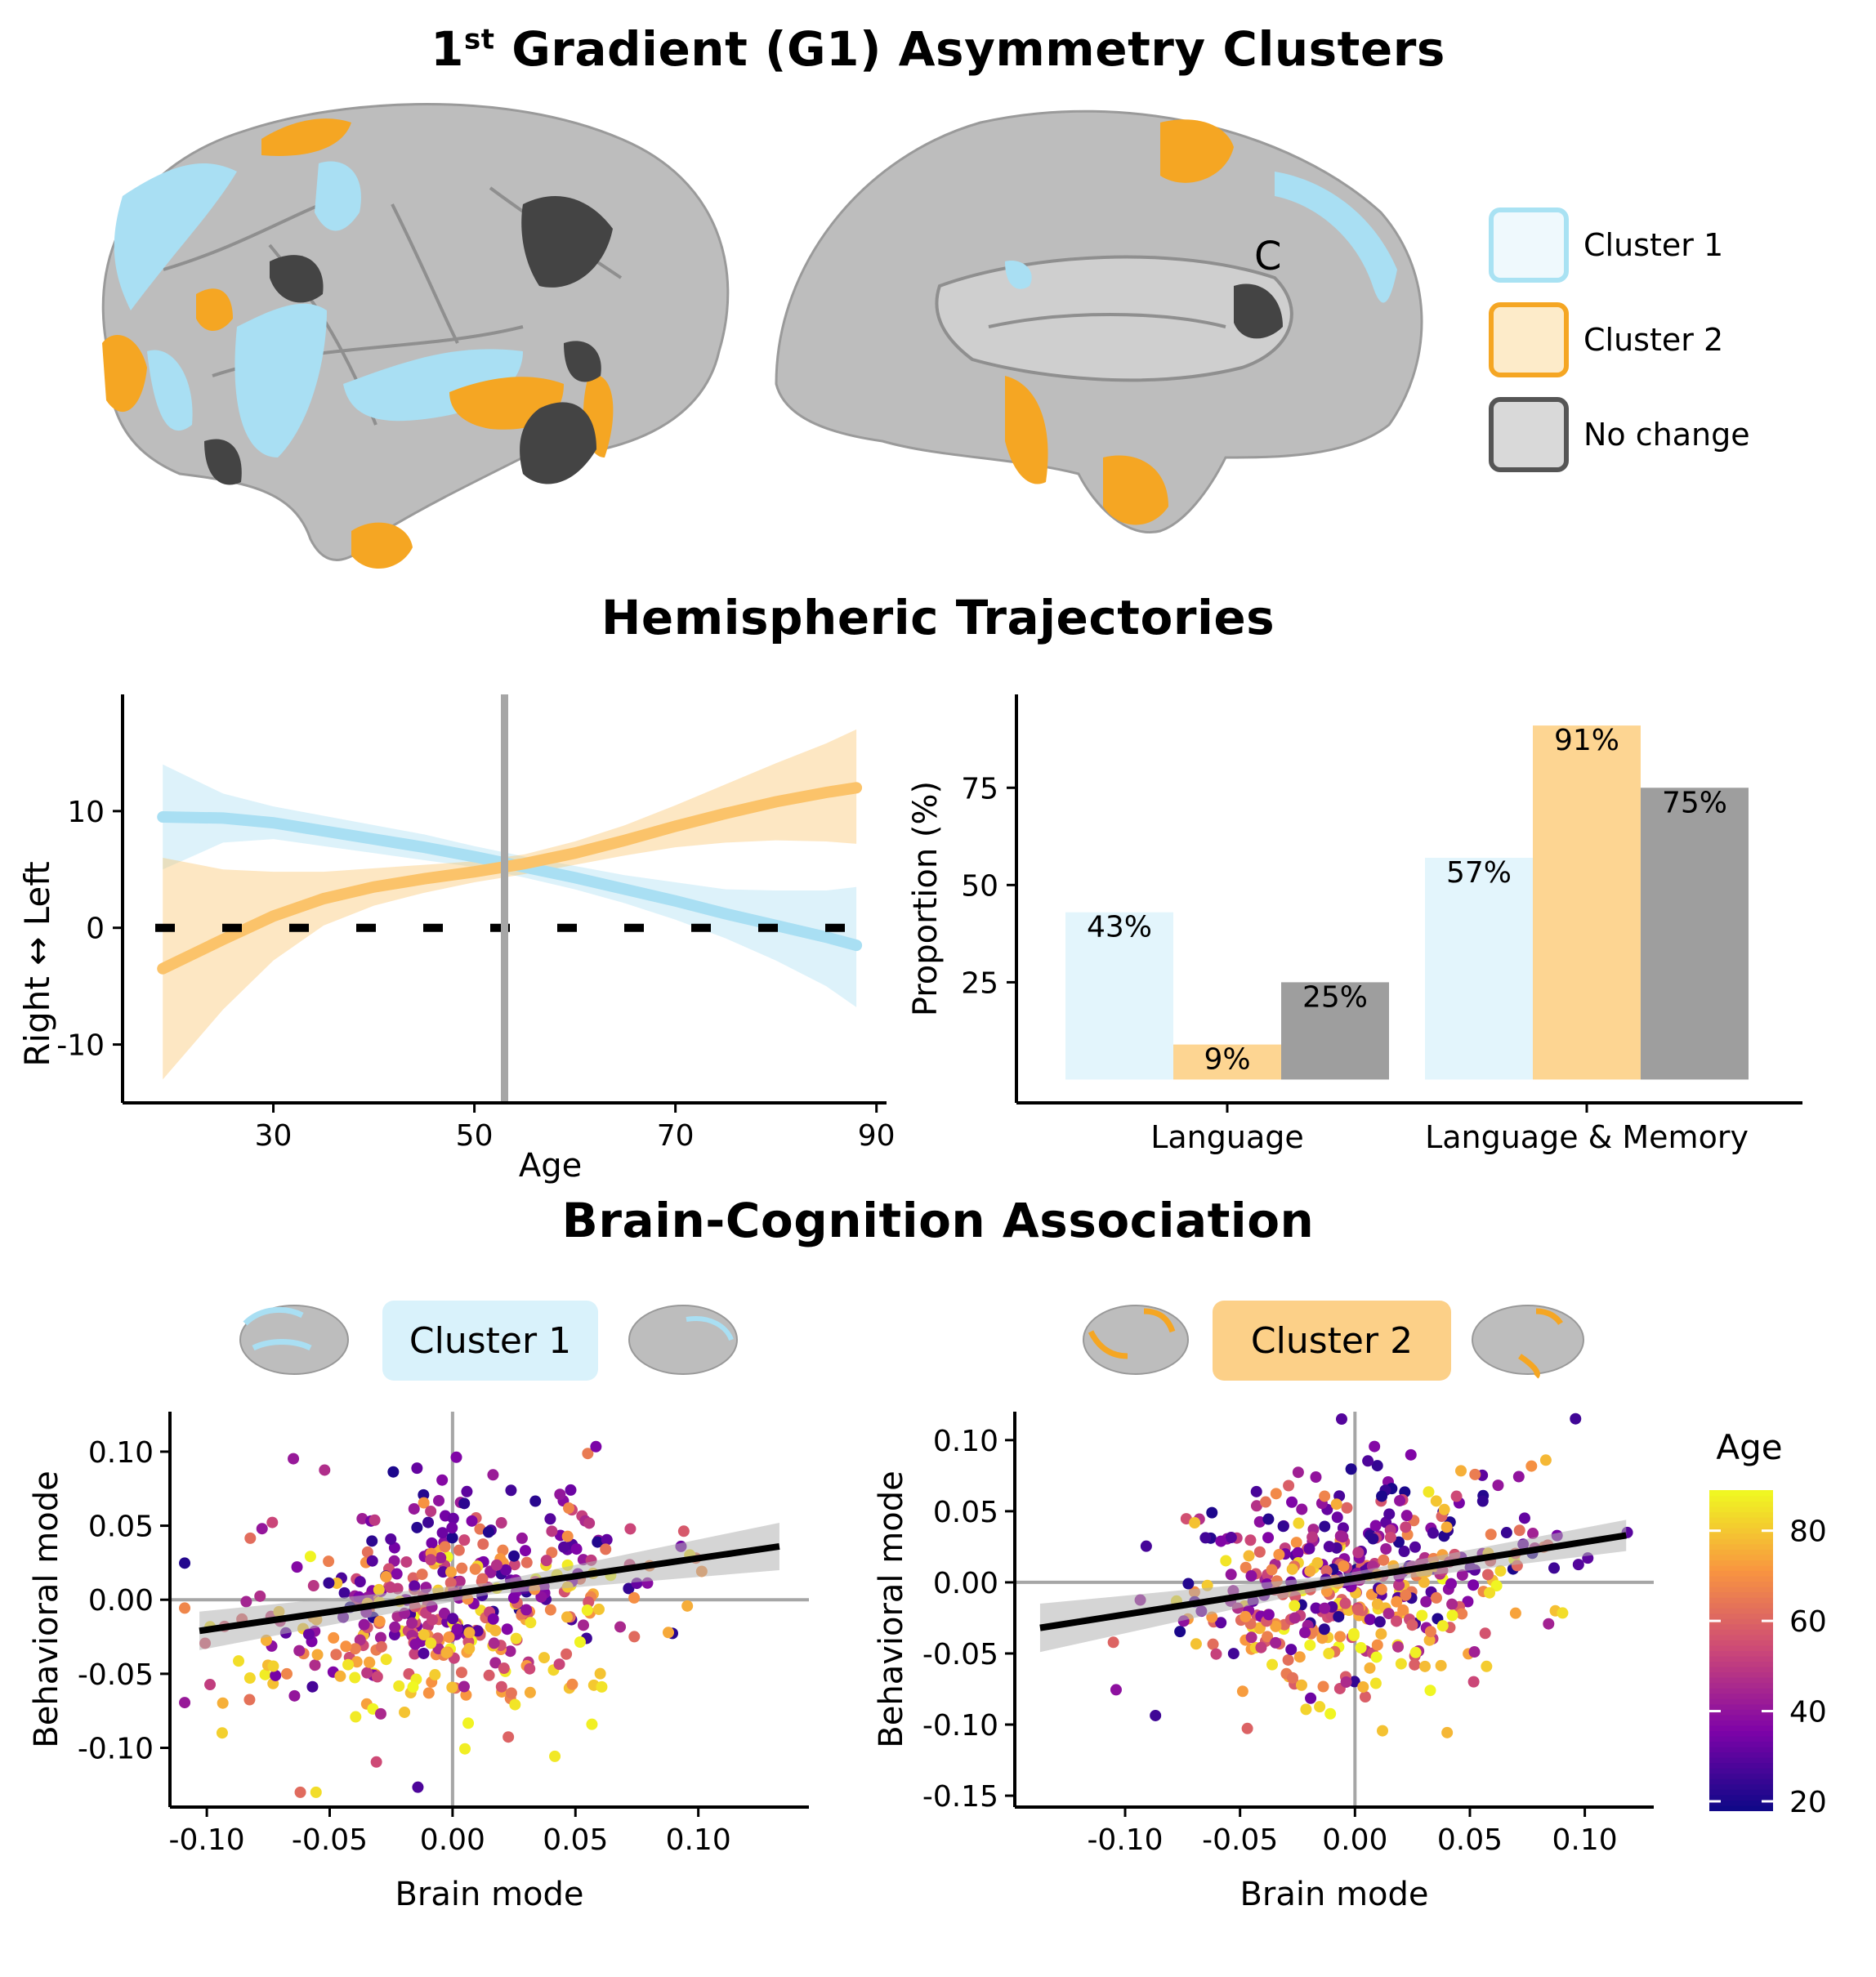 The width and height of the screenshot is (1876, 1977). Describe the element at coordinates (121, 1453) in the screenshot. I see `y-tick-label: 0.10` at that location.